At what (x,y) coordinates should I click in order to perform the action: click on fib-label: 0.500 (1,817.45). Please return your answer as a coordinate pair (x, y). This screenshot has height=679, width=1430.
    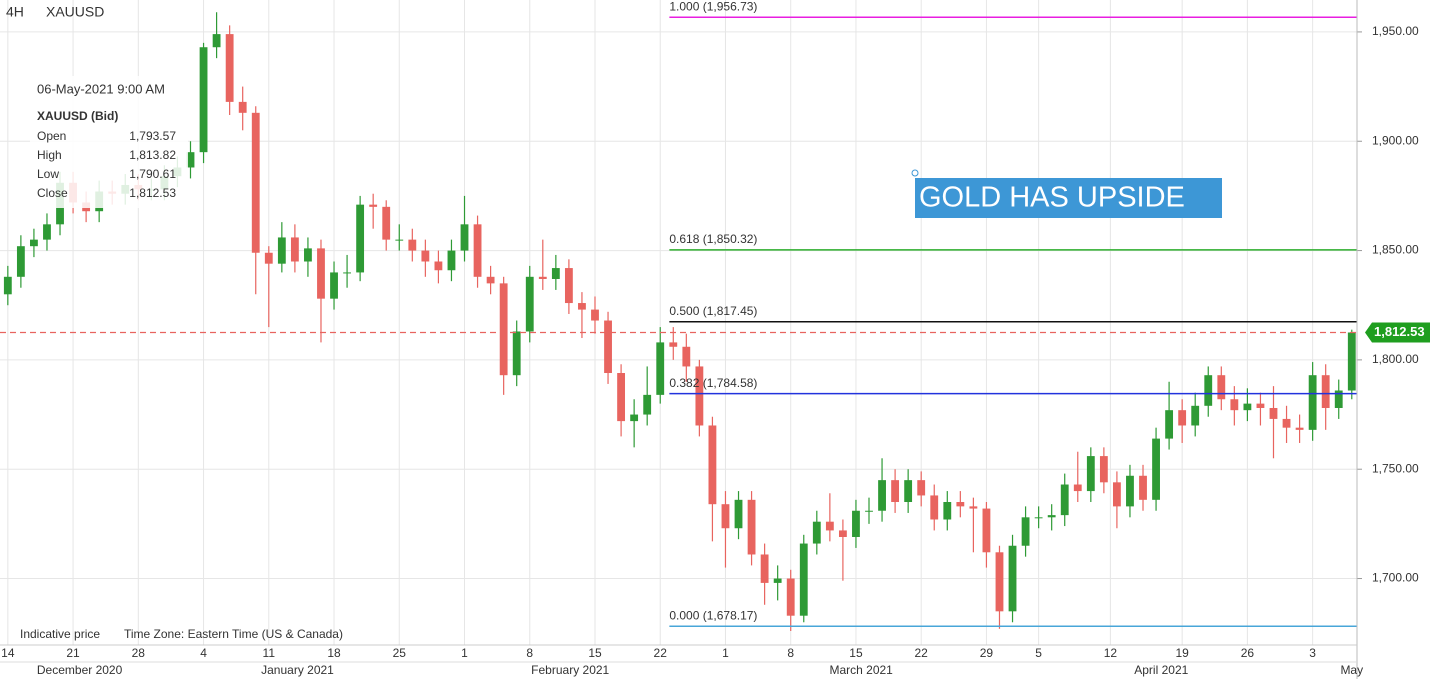
    Looking at the image, I should click on (713, 311).